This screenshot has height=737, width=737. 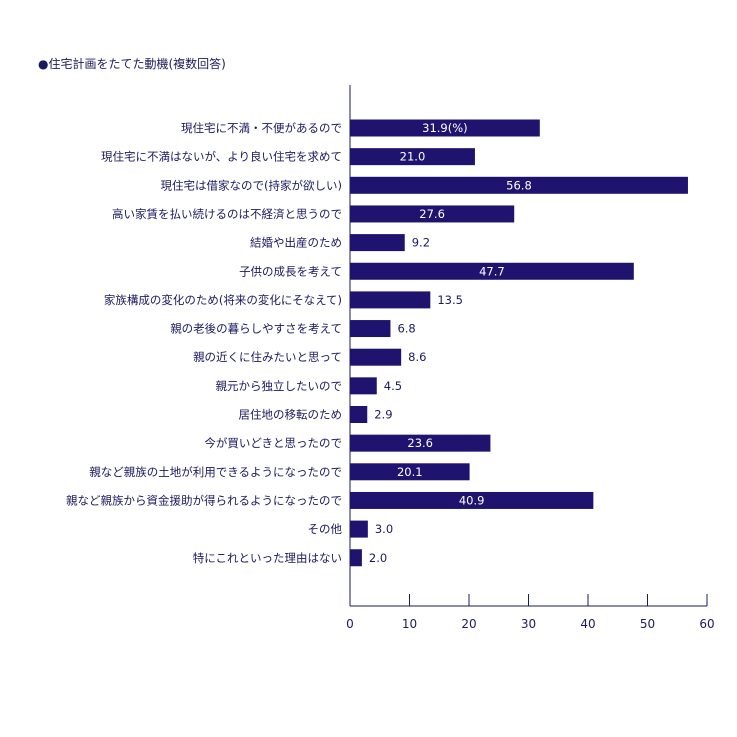 I want to click on x-tick-label: 60, so click(x=706, y=624).